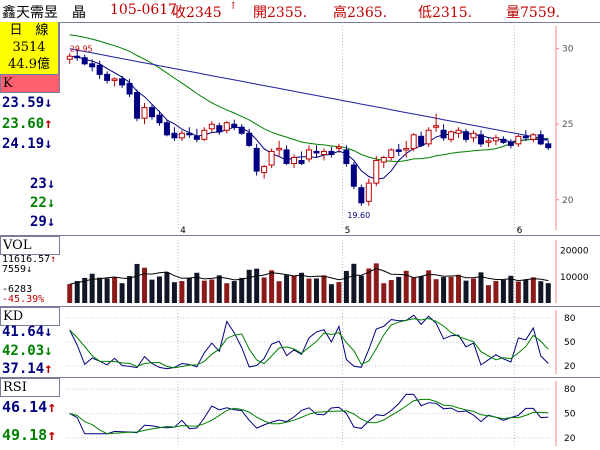  I want to click on price-annotation: 29.95, so click(81, 48).